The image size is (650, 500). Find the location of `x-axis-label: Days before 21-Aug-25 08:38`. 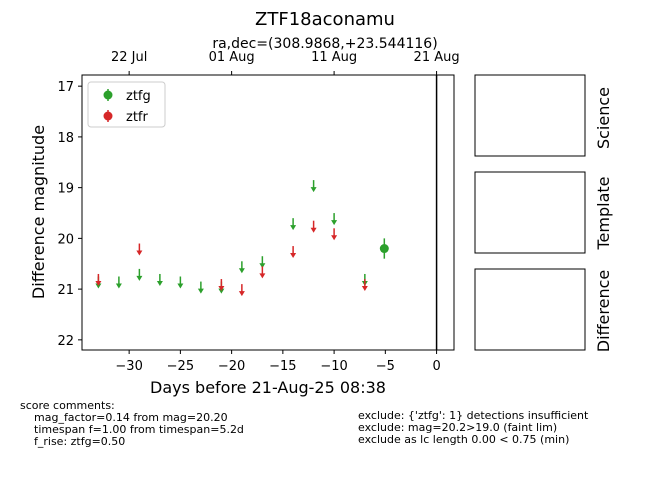

x-axis-label: Days before 21-Aug-25 08:38 is located at coordinates (268, 387).